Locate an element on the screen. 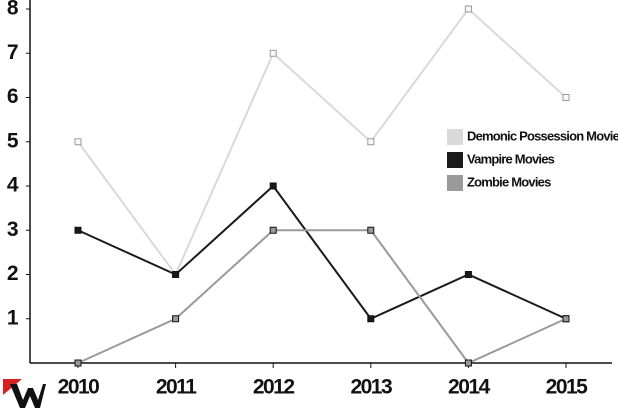  legend-label: Demonic Possession Movies is located at coordinates (542, 135).